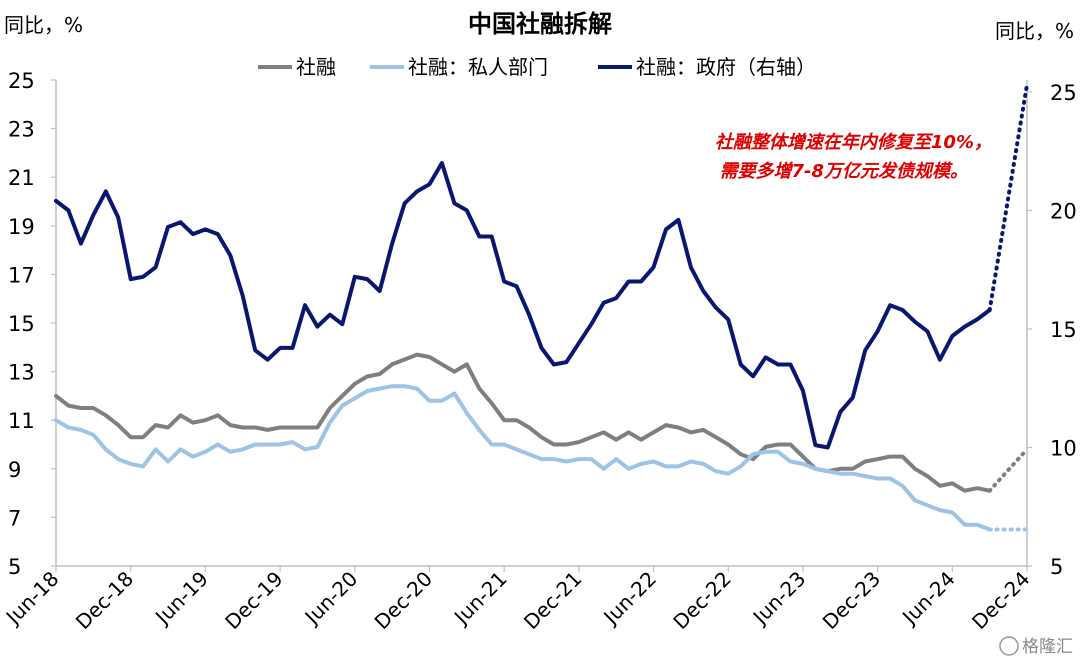 Image resolution: width=1080 pixels, height=662 pixels. I want to click on x-tick-label: Dec-24, so click(1000, 600).